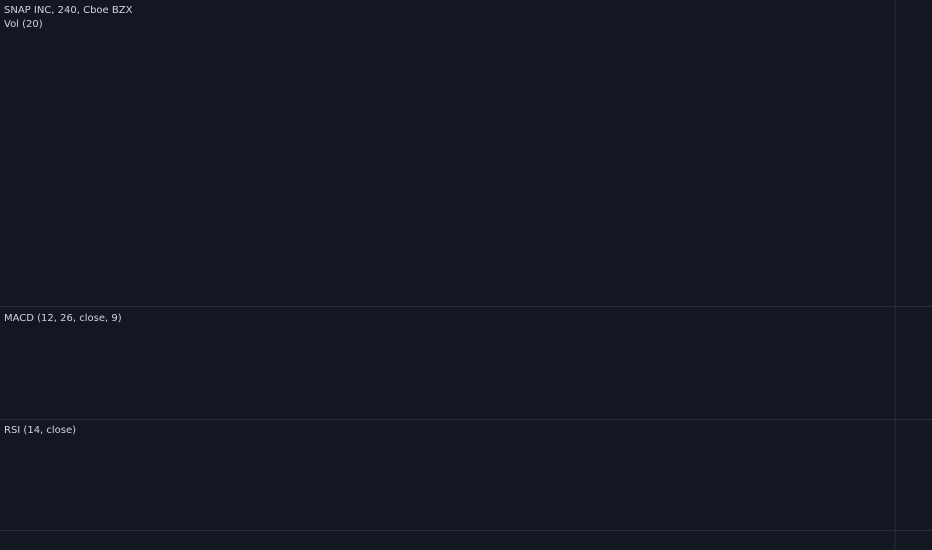 The width and height of the screenshot is (932, 550). What do you see at coordinates (68, 10) in the screenshot?
I see `chart-title: SNAP INC, 240, Cboe BZX` at bounding box center [68, 10].